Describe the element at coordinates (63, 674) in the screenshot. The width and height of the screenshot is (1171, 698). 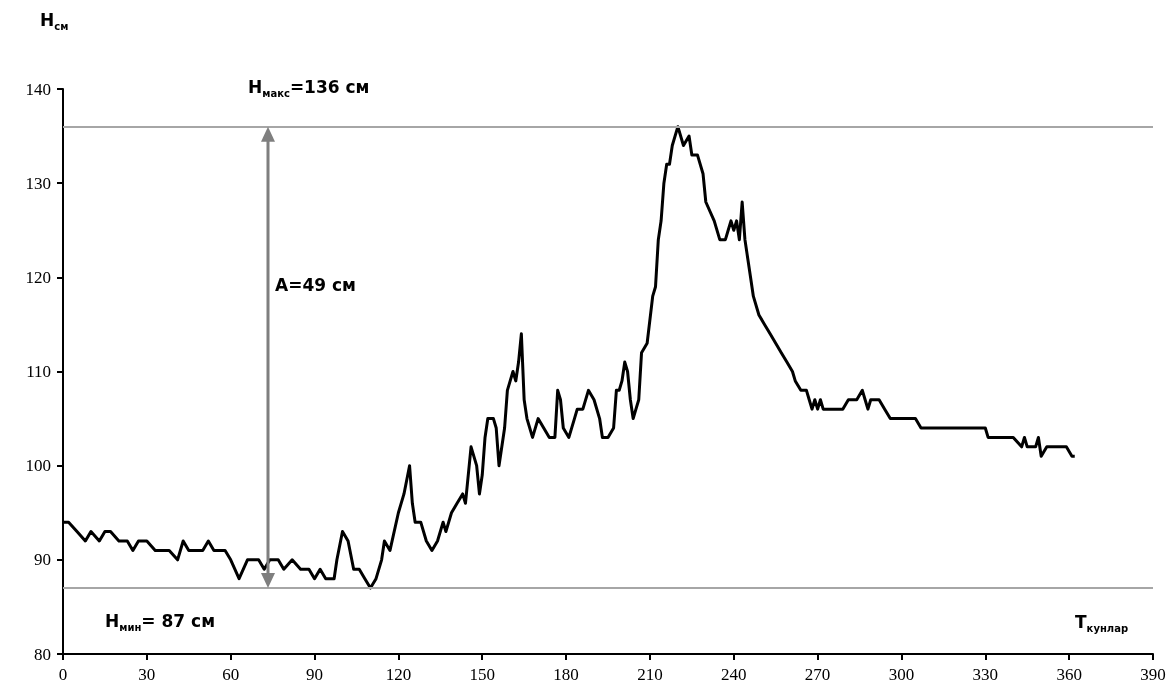
I see `x-tick-label: 0` at that location.